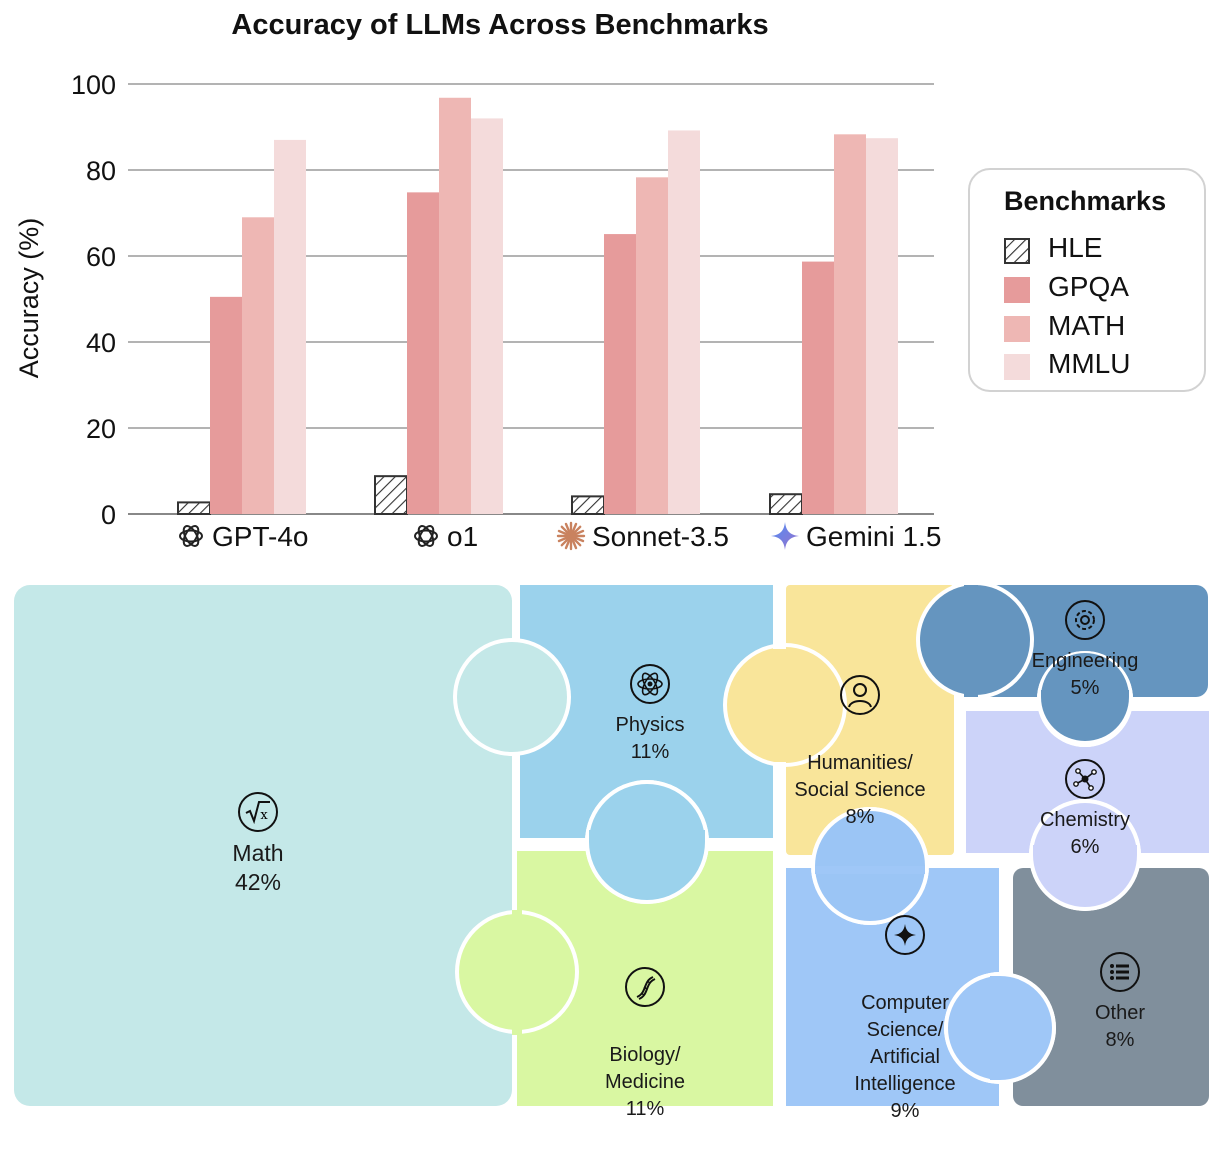 The height and width of the screenshot is (1152, 1220). What do you see at coordinates (1120, 972) in the screenshot?
I see `list-icon` at bounding box center [1120, 972].